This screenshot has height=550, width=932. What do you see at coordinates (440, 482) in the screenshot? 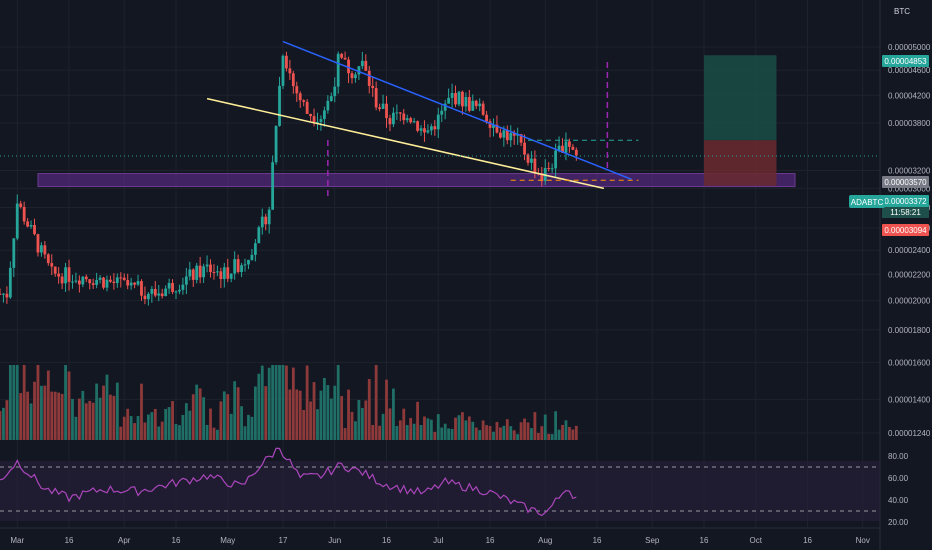
I see `rsi-pane` at bounding box center [440, 482].